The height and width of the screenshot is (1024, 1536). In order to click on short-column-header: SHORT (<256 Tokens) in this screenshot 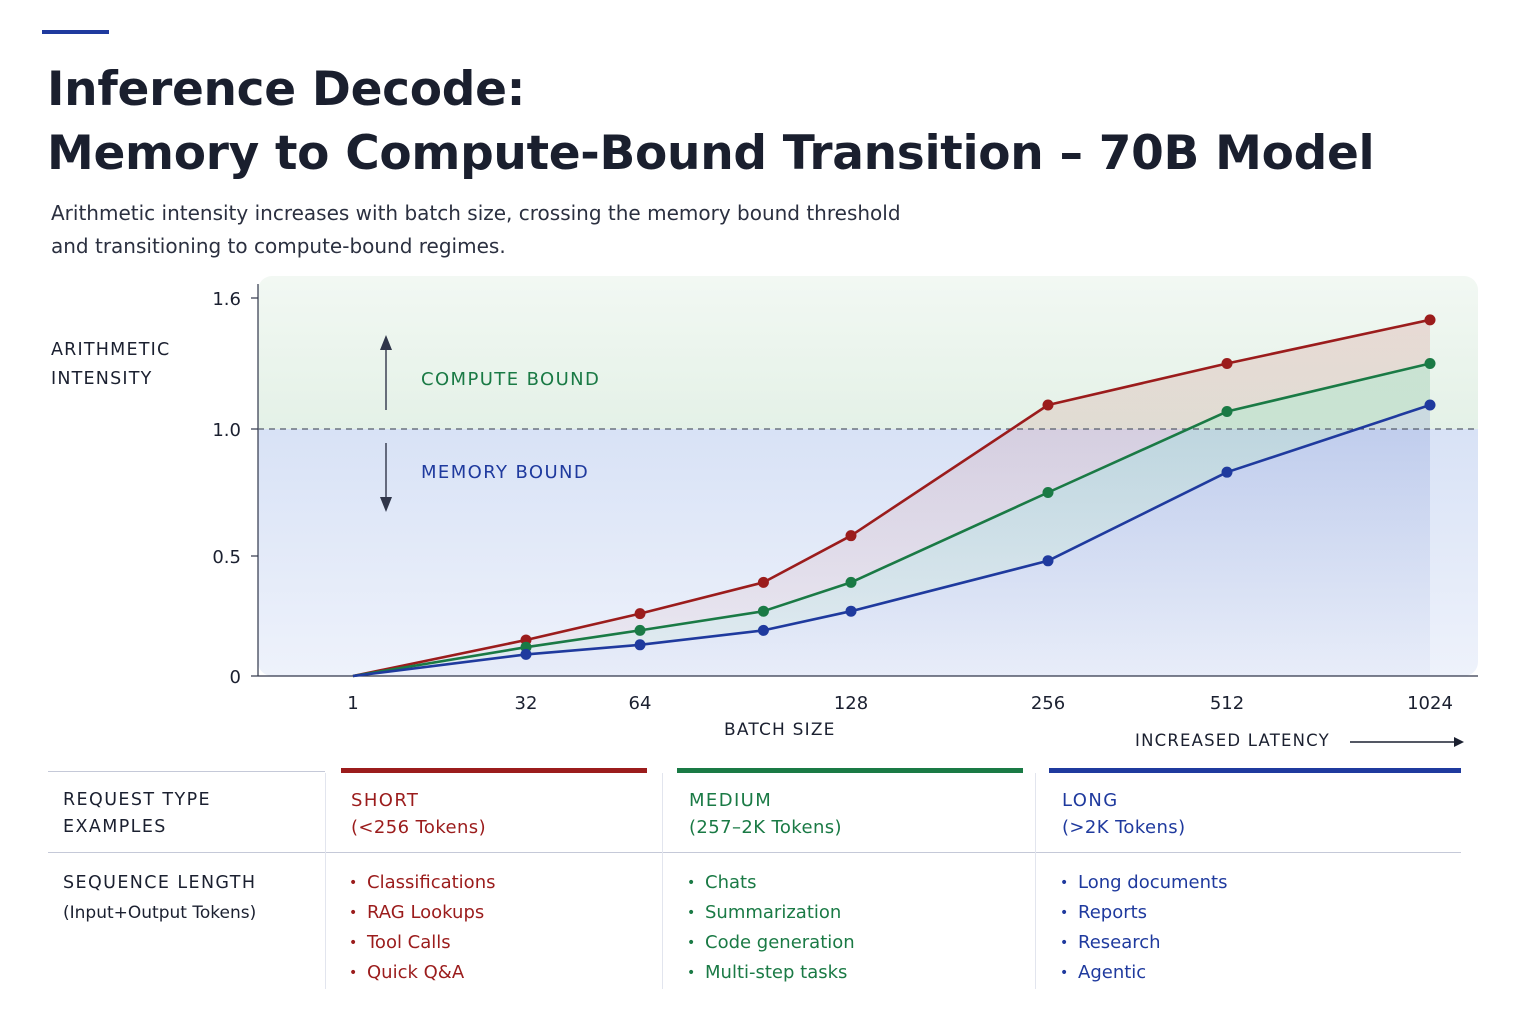, I will do `click(418, 814)`.